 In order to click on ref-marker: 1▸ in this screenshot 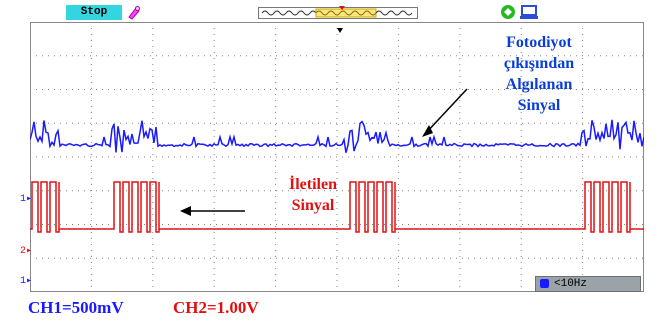, I will do `click(26, 281)`.